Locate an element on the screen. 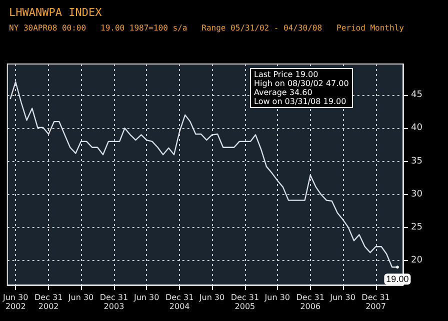 This screenshot has width=448, height=321. annotation: High on 08/30/02 47.00 is located at coordinates (301, 83).